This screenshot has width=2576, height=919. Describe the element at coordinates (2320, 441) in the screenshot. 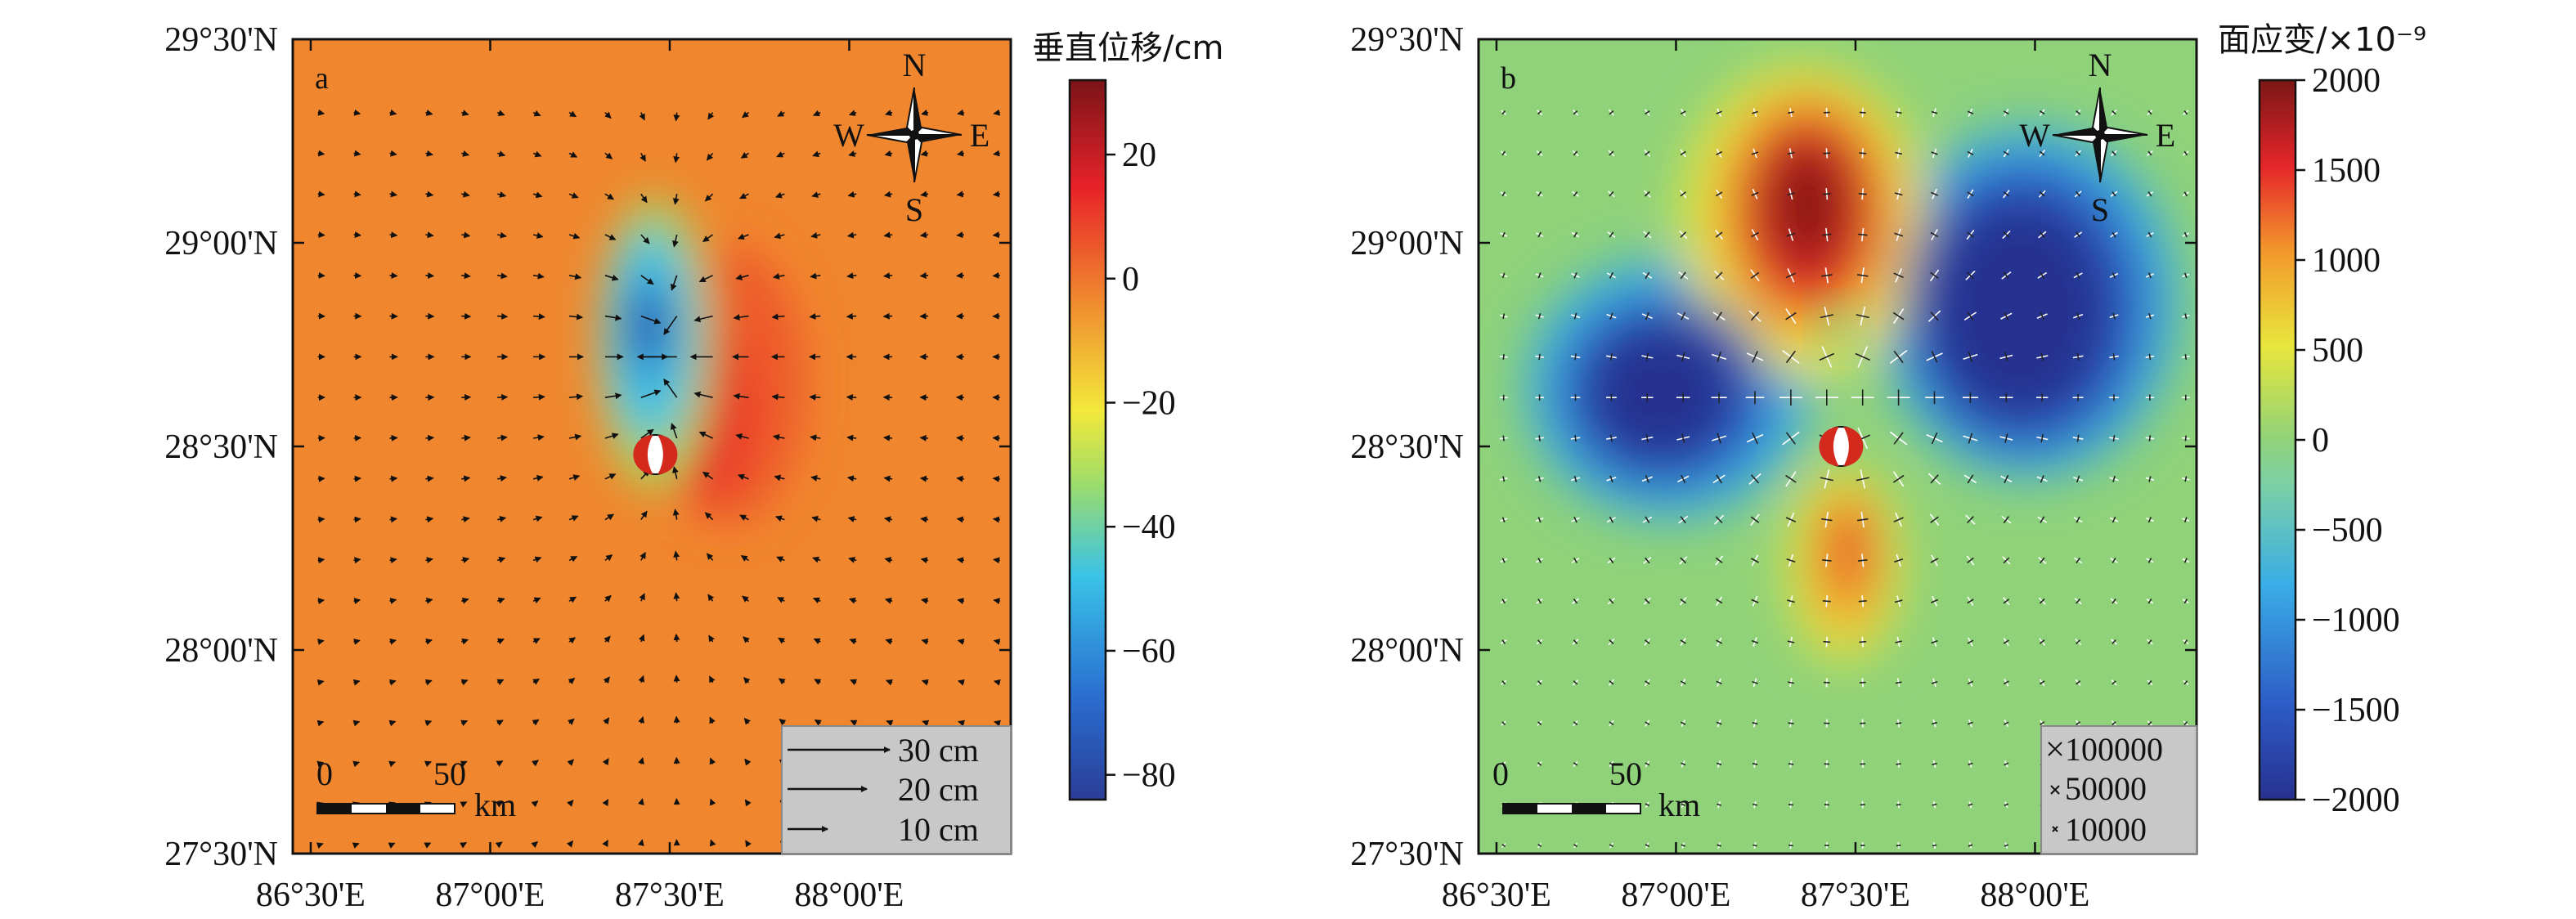

I see `colorbar-tick-label: 0` at that location.